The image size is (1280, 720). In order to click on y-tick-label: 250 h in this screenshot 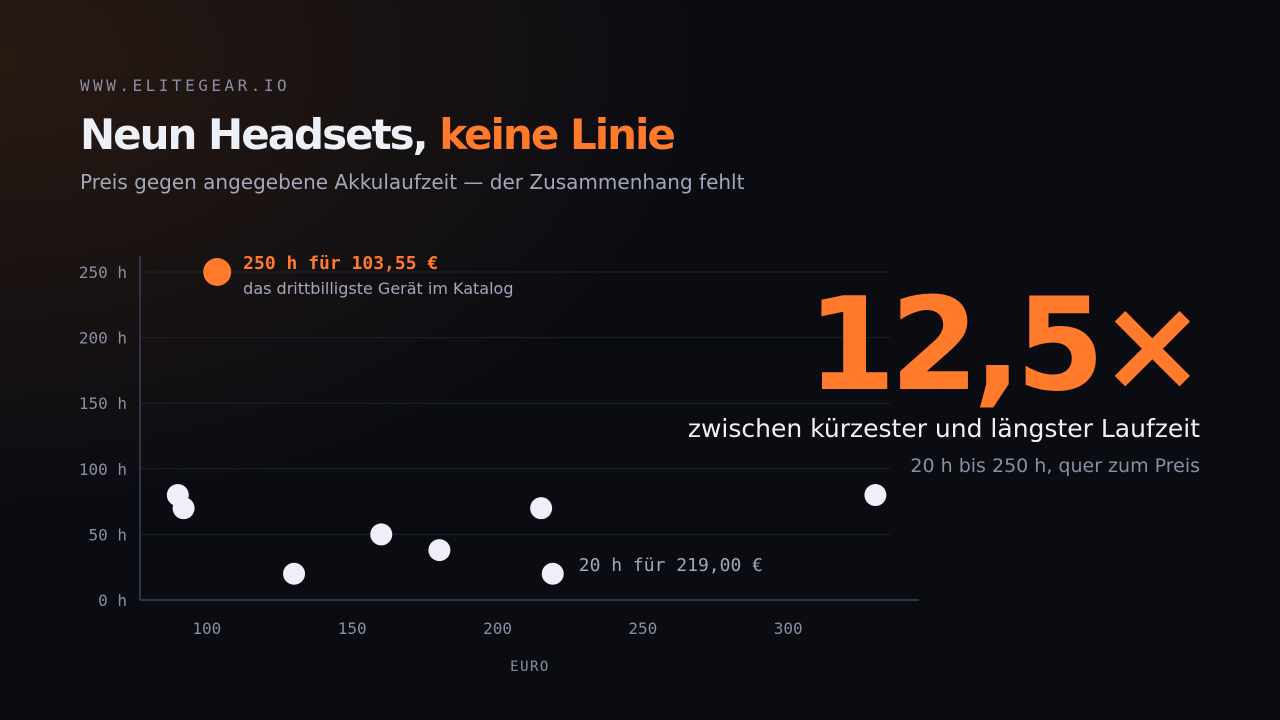, I will do `click(103, 272)`.